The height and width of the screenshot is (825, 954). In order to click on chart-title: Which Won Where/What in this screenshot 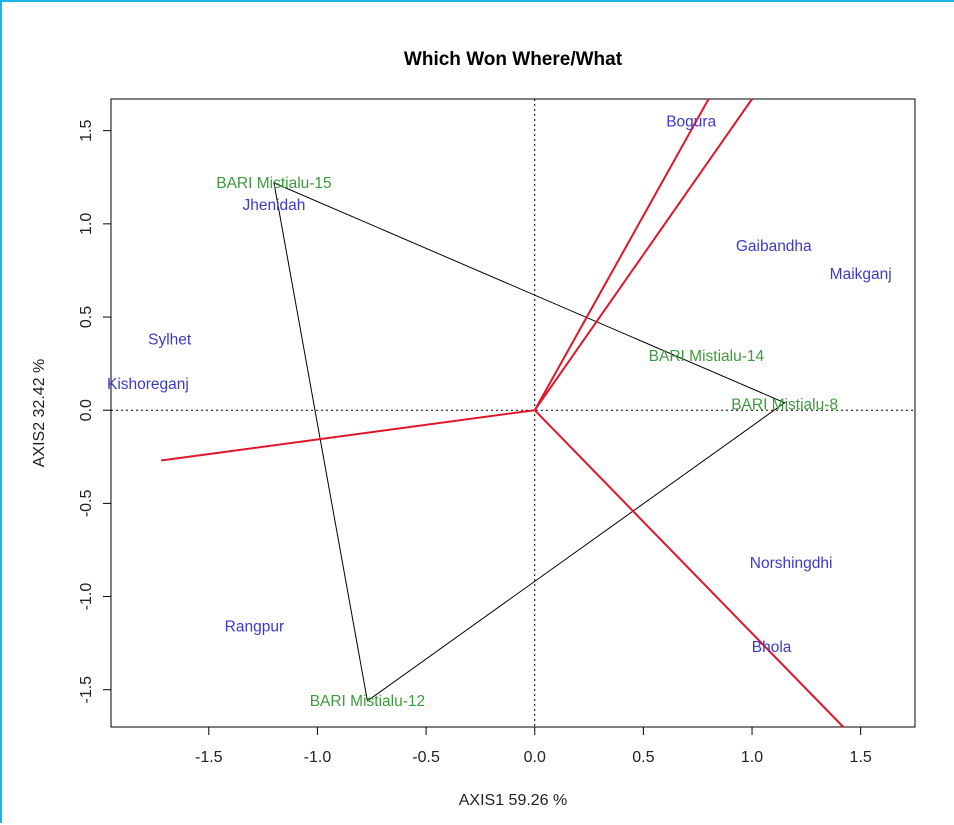, I will do `click(513, 59)`.